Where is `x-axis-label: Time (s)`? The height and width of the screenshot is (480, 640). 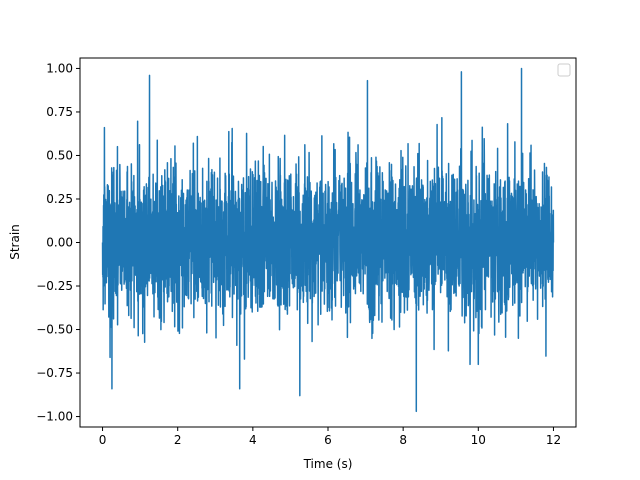
x-axis-label: Time (s) is located at coordinates (328, 464).